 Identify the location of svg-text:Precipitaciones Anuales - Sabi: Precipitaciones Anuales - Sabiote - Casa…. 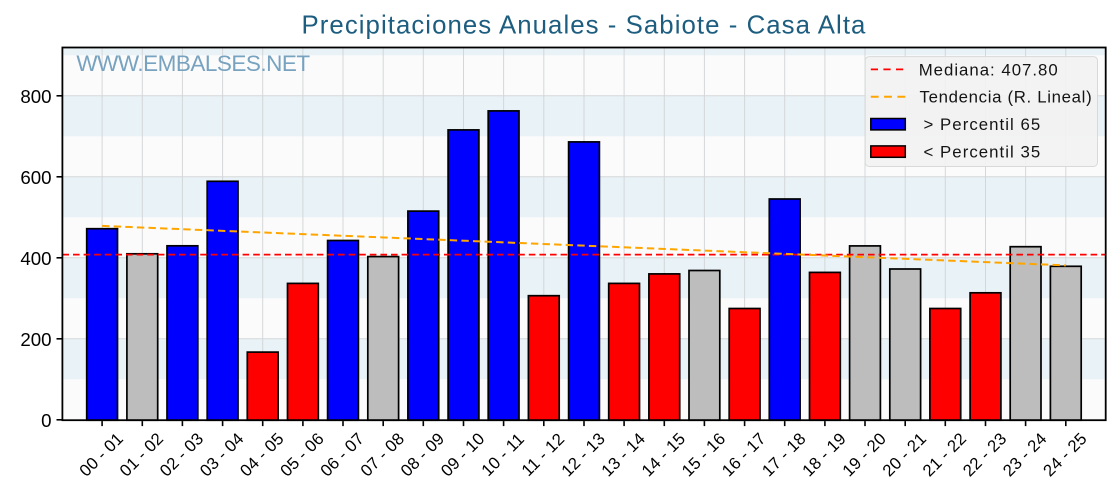
(584, 26).